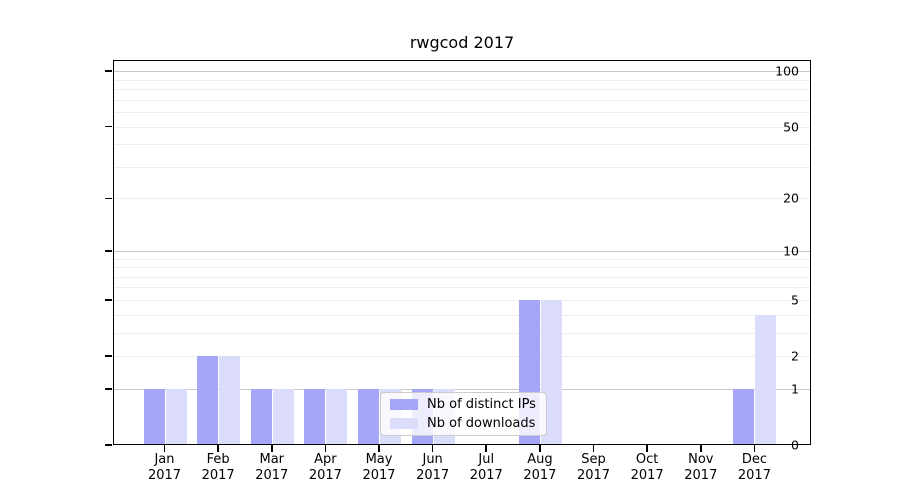 Image resolution: width=900 pixels, height=500 pixels. What do you see at coordinates (791, 251) in the screenshot?
I see `y-tick-label: 10` at bounding box center [791, 251].